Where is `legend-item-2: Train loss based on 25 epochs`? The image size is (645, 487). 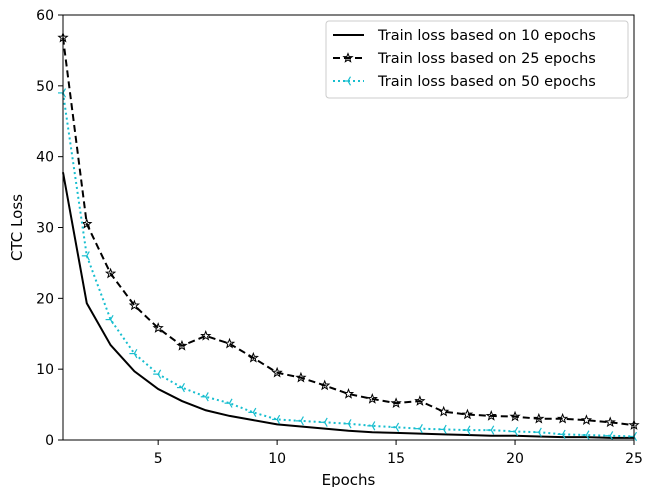 legend-item-2: Train loss based on 25 epochs is located at coordinates (464, 59).